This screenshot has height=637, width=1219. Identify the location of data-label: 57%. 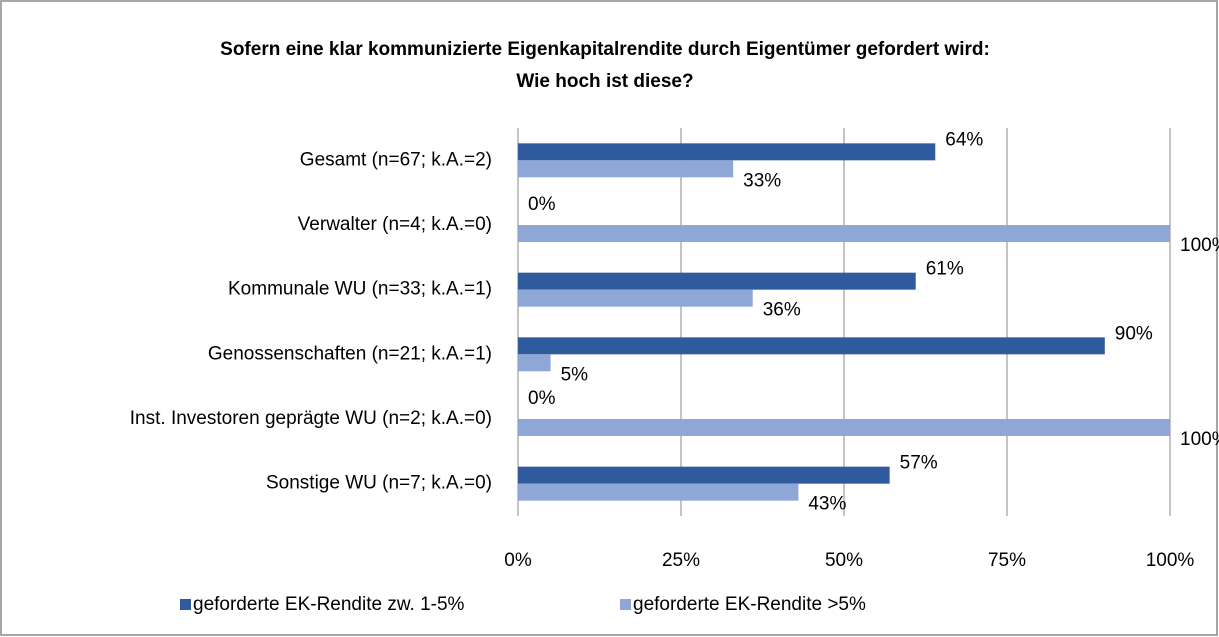
(919, 463).